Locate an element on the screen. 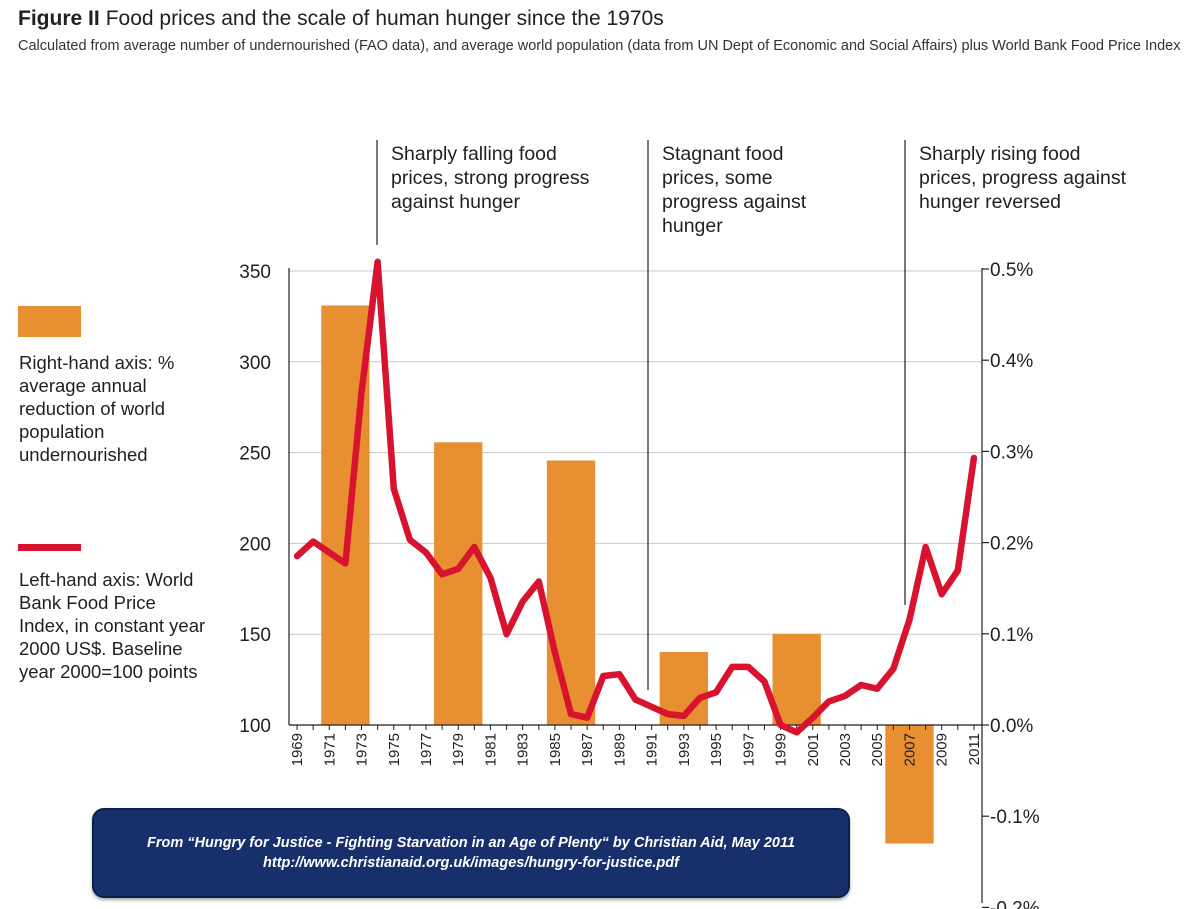 The height and width of the screenshot is (909, 1200). x-axis-tick-label: 1975 is located at coordinates (394, 749).